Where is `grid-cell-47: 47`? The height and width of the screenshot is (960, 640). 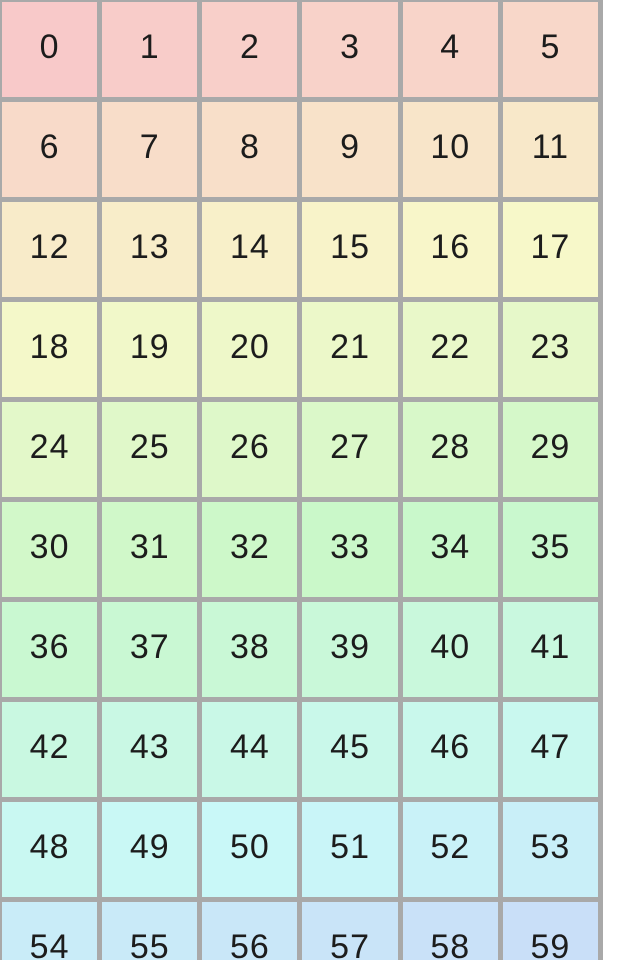
grid-cell-47: 47 is located at coordinates (550, 749).